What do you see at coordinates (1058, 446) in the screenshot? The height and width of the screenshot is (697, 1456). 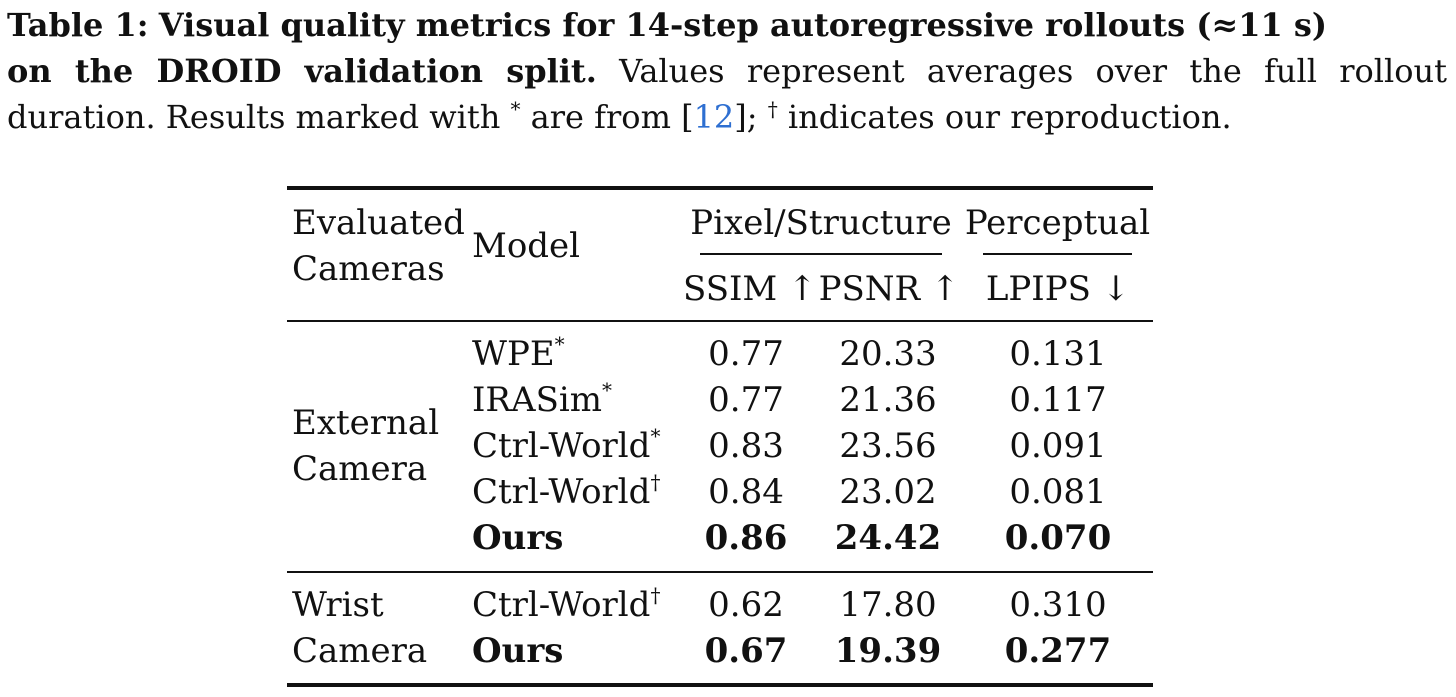 I see `lpips-value: 0.091` at bounding box center [1058, 446].